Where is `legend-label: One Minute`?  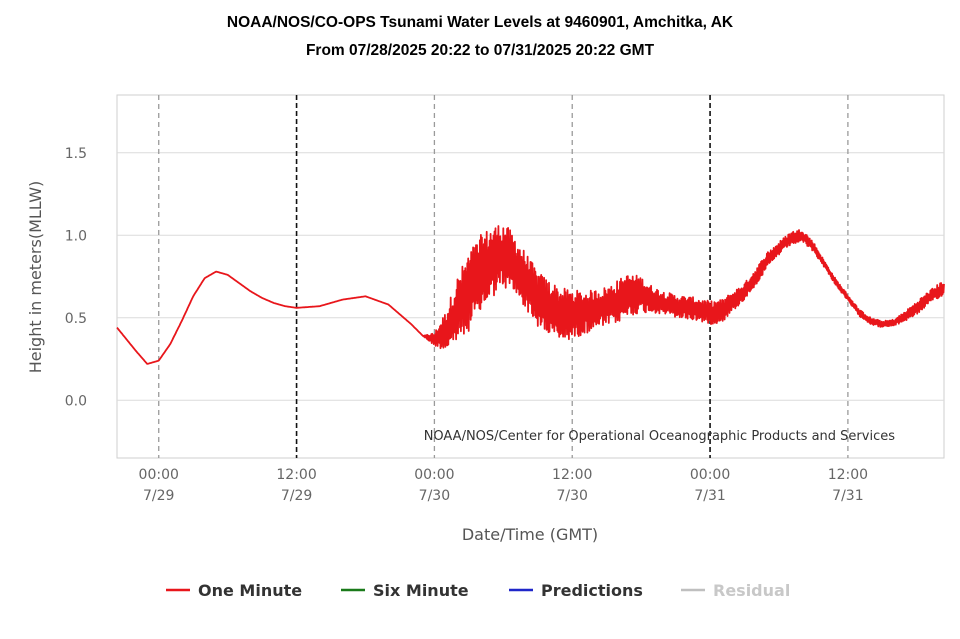
legend-label: One Minute is located at coordinates (250, 590).